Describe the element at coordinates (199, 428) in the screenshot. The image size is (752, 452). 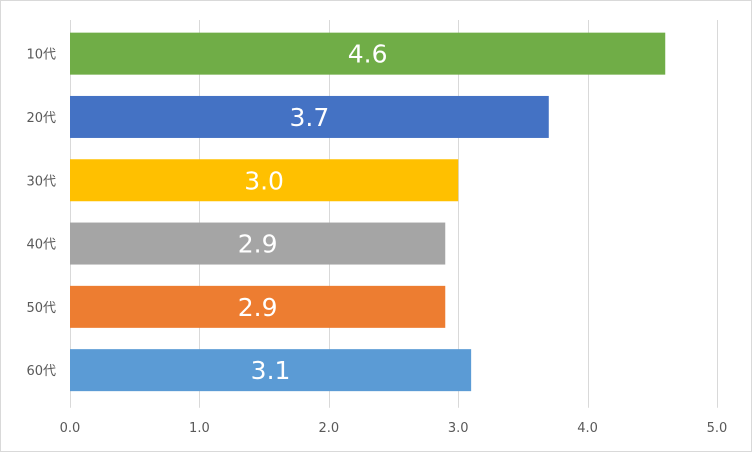
I see `x-tick-label: 1.0` at that location.